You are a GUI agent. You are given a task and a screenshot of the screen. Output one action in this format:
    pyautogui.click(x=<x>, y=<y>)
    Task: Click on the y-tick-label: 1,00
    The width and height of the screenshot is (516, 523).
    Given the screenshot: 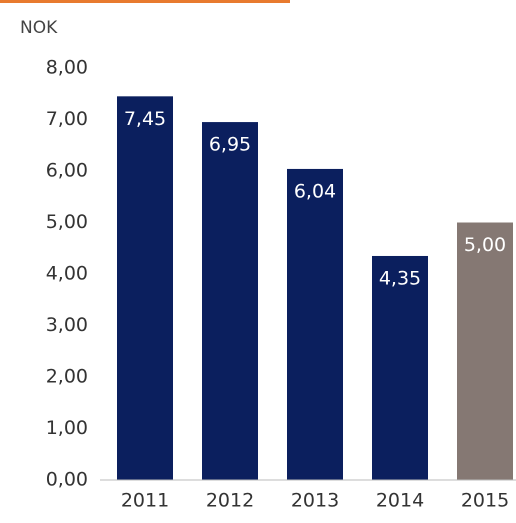 What is the action you would take?
    pyautogui.click(x=67, y=428)
    